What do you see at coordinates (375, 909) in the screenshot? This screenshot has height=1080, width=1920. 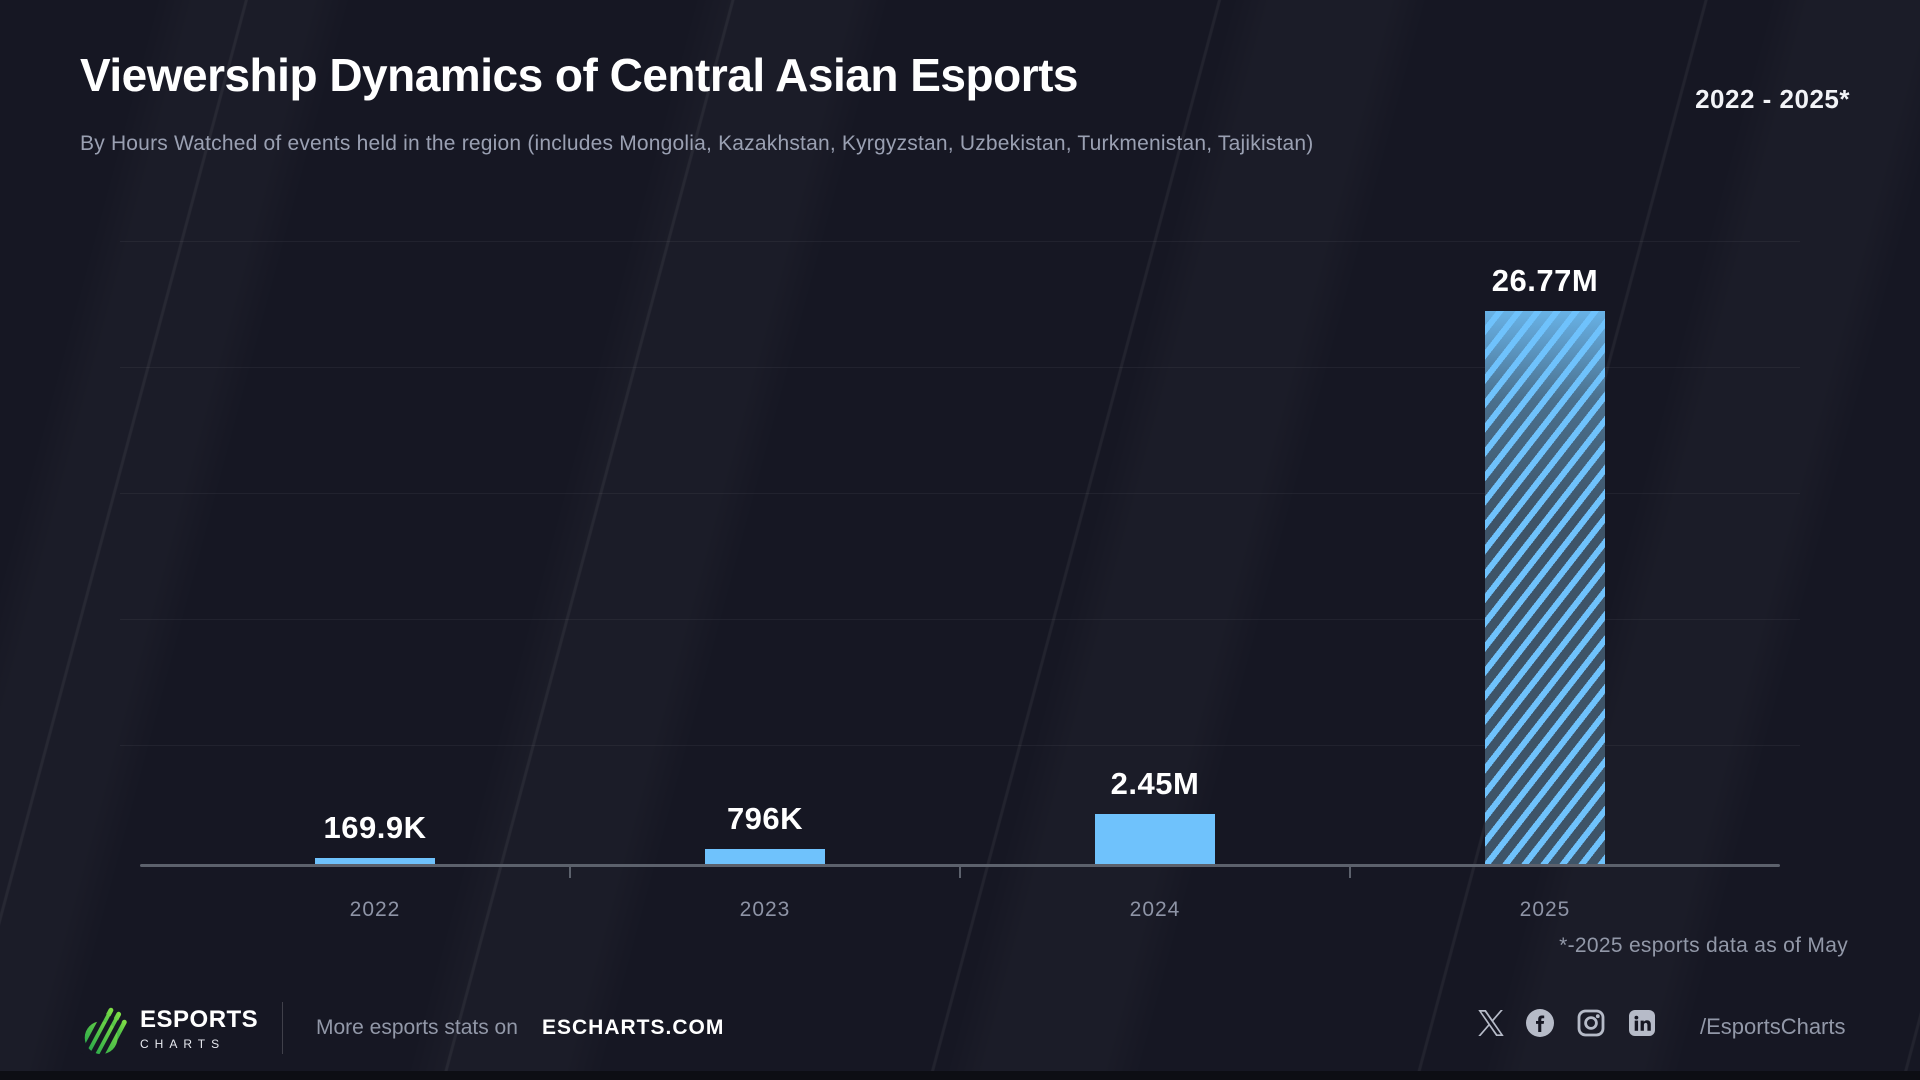 I see `x-axis-label-2022: 2022` at bounding box center [375, 909].